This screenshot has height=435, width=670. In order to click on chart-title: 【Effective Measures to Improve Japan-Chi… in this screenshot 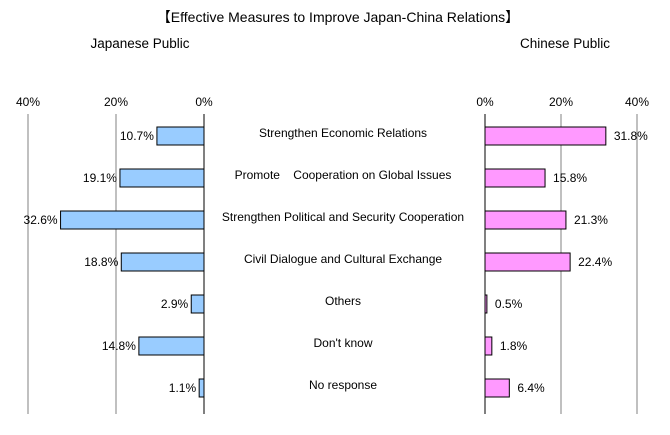, I will do `click(338, 17)`.